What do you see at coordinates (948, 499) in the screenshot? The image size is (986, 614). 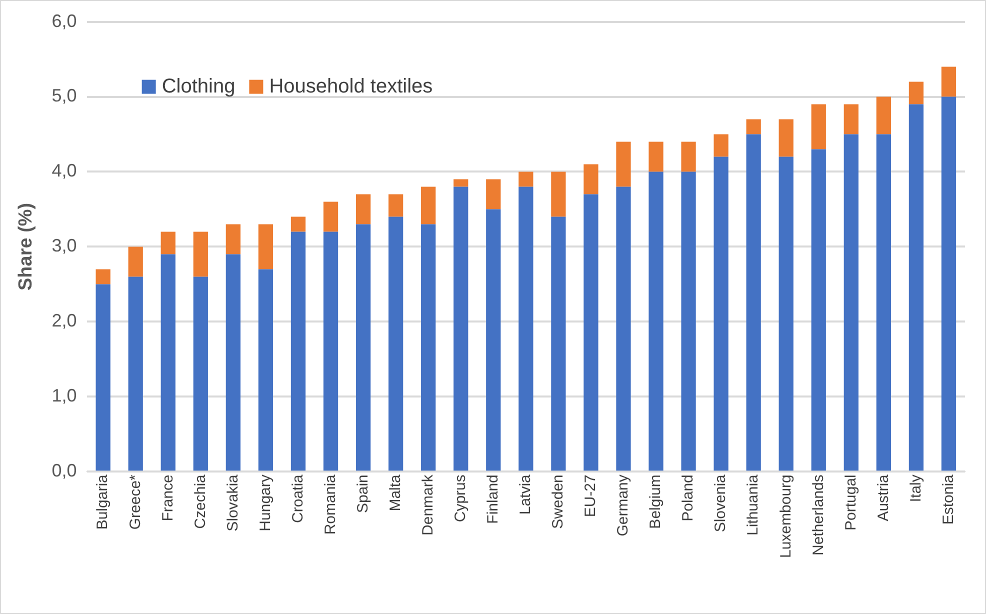 I see `x-tick-label: Estonia` at bounding box center [948, 499].